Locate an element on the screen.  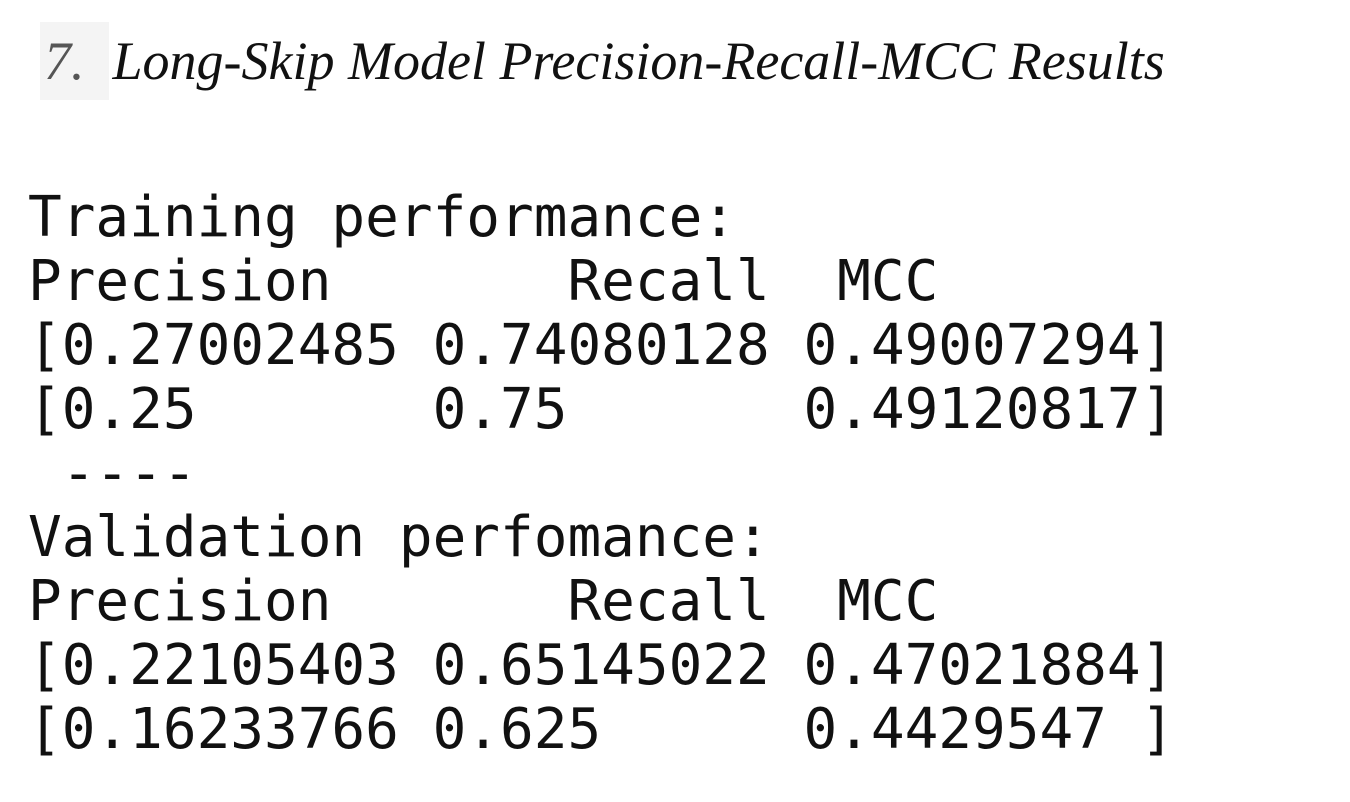
output-line: [0.22105403 0.65145022 0.47021884] is located at coordinates (601, 665).